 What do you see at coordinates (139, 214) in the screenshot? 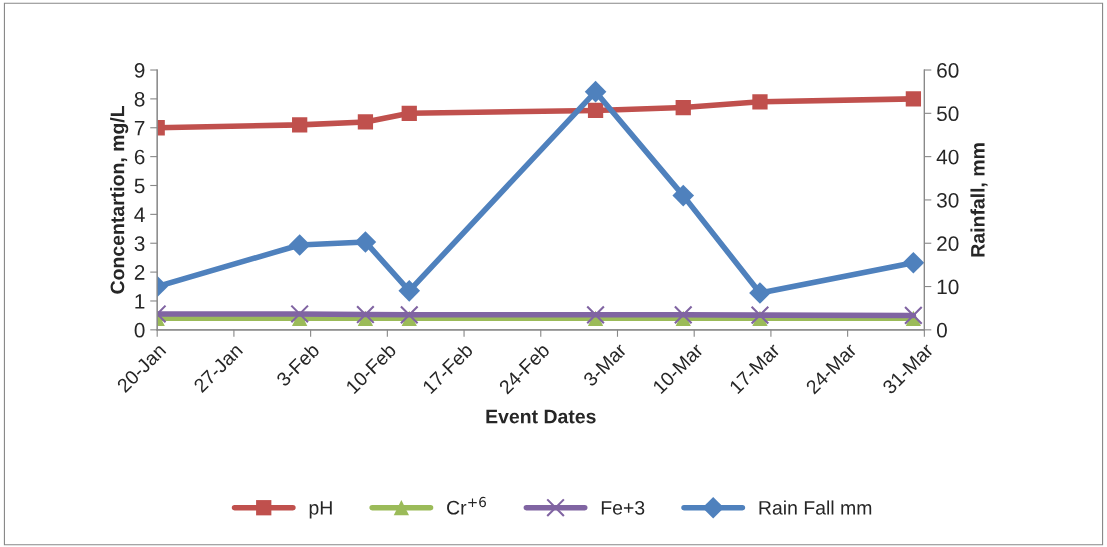
I see `y-tick-label: 4` at bounding box center [139, 214].